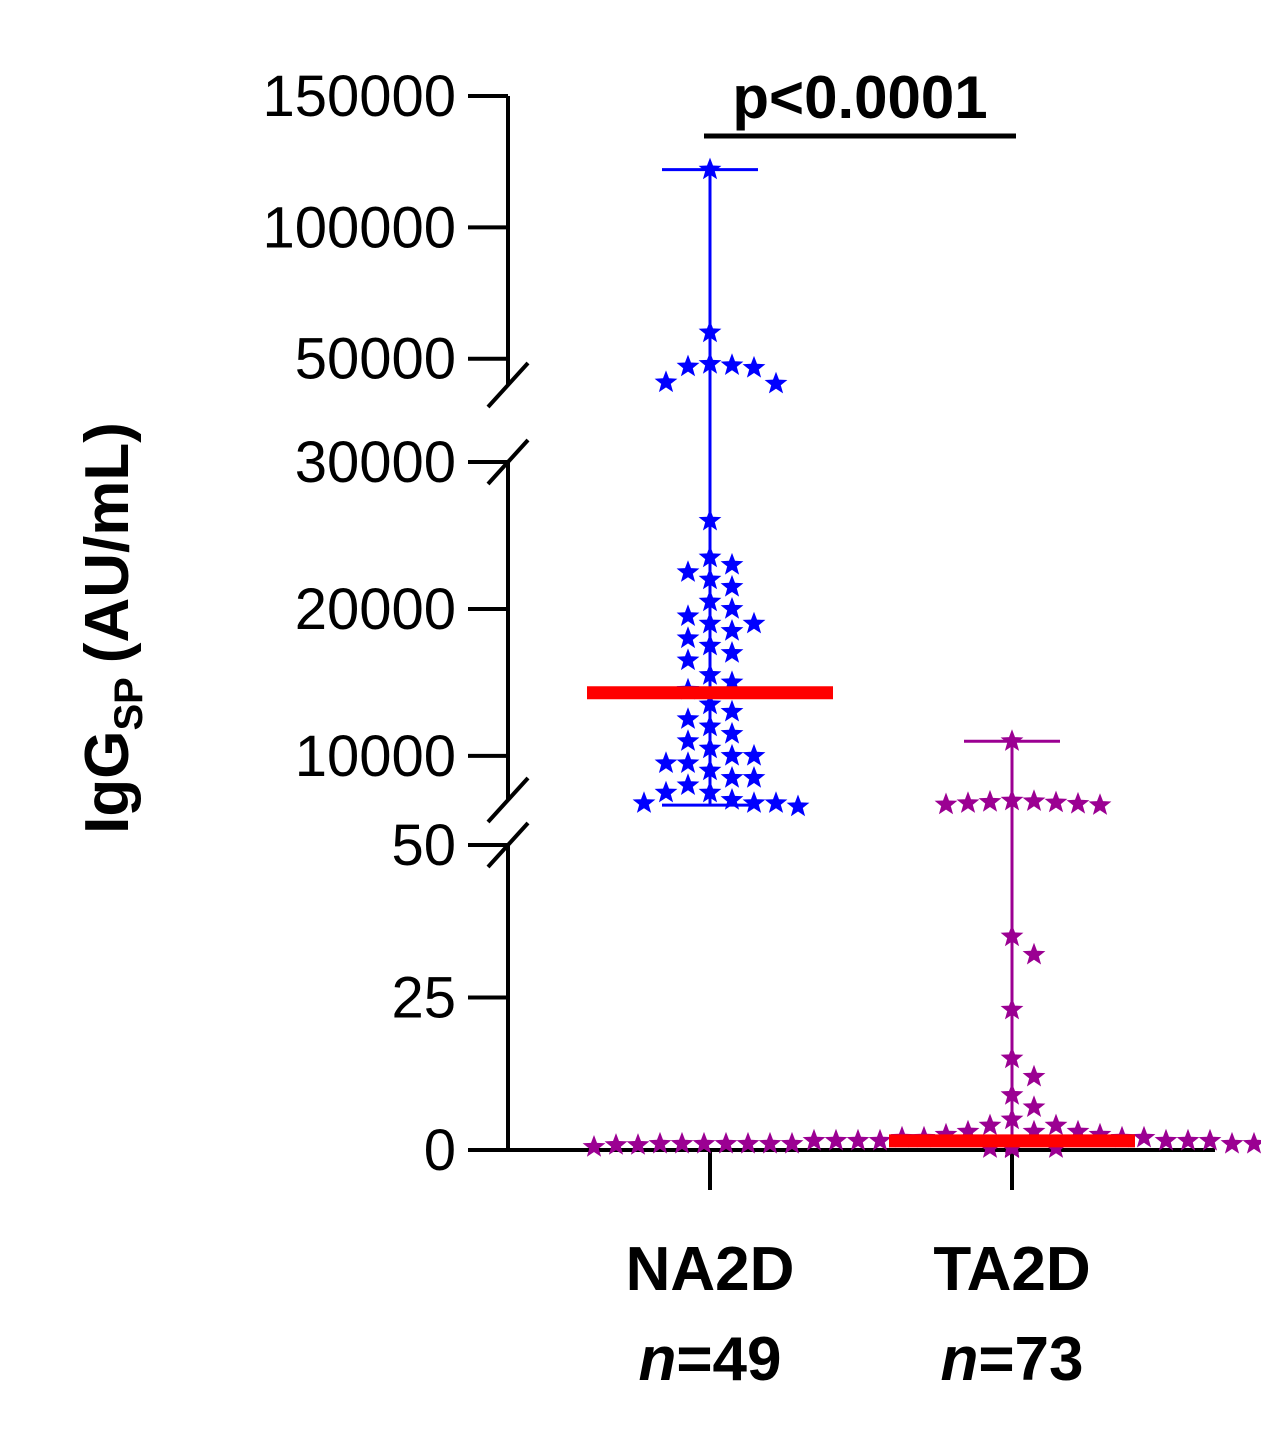  What do you see at coordinates (859, 97) in the screenshot?
I see `p-value-annotation: p<0.0001` at bounding box center [859, 97].